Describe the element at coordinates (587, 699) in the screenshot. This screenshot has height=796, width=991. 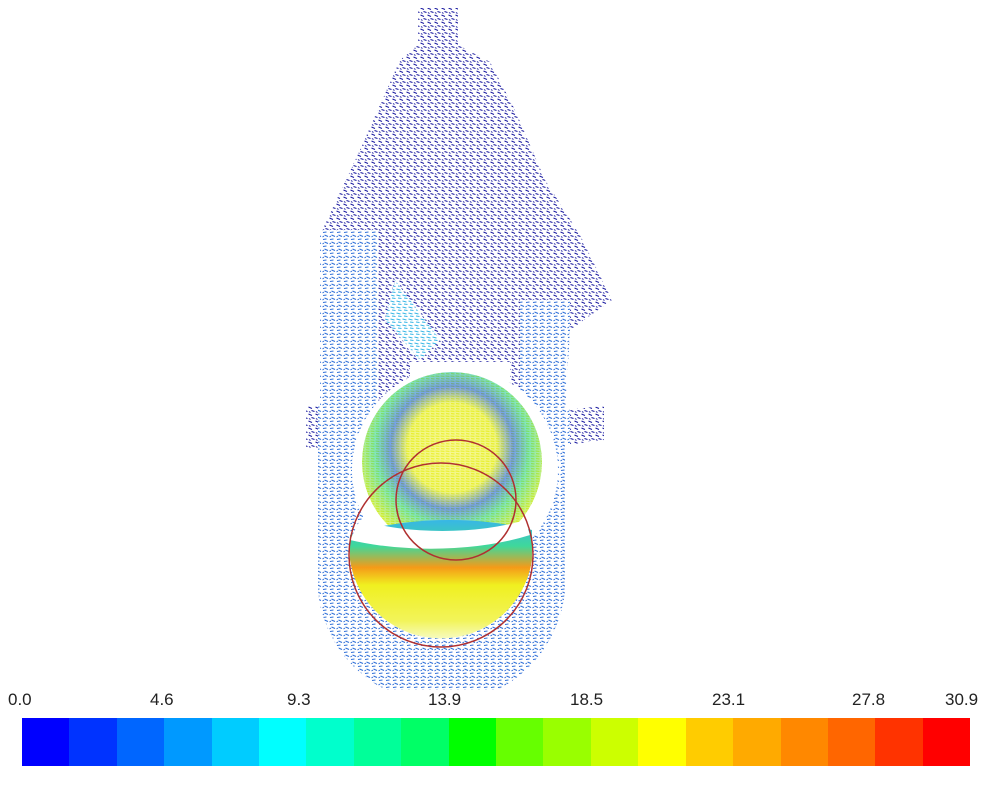
I see `colorbar-tick-label: 18.5` at that location.